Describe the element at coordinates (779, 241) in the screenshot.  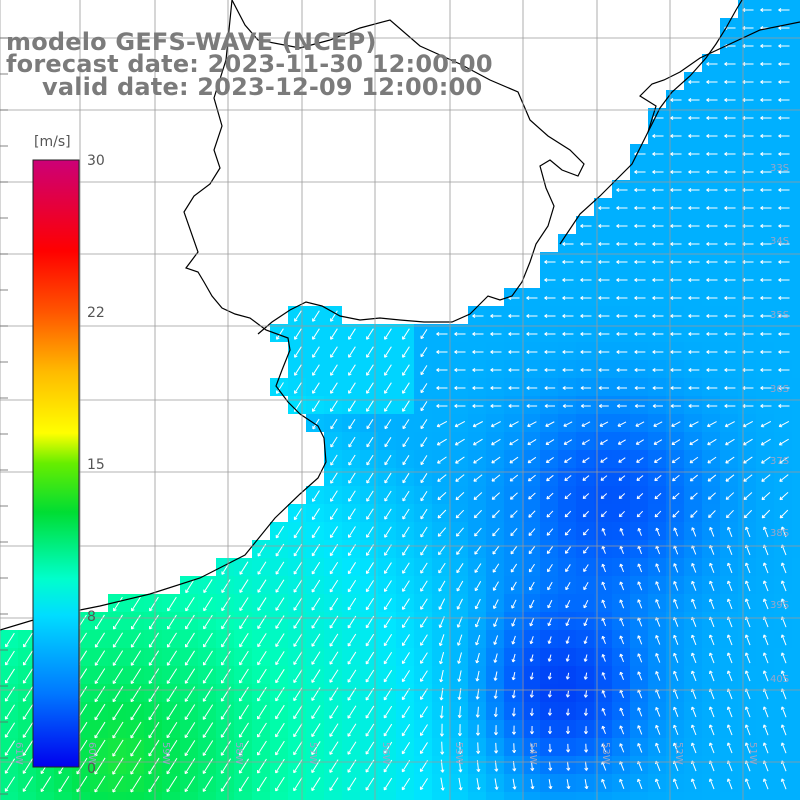
I see `latitude-label: 34S` at that location.